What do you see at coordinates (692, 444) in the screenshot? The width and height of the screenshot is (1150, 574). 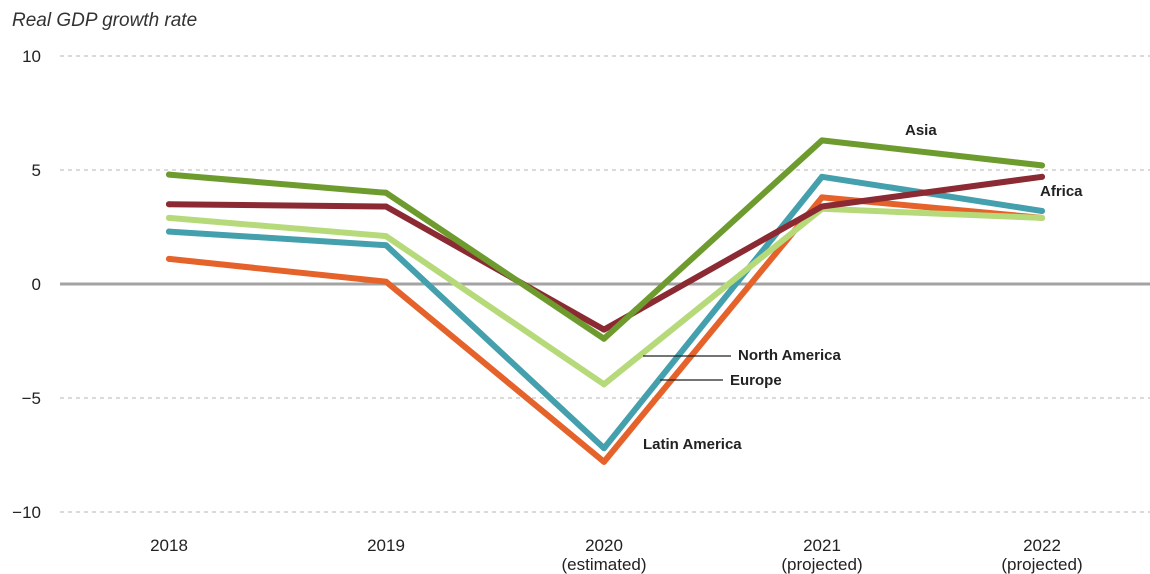 I see `series-label: Latin America` at bounding box center [692, 444].